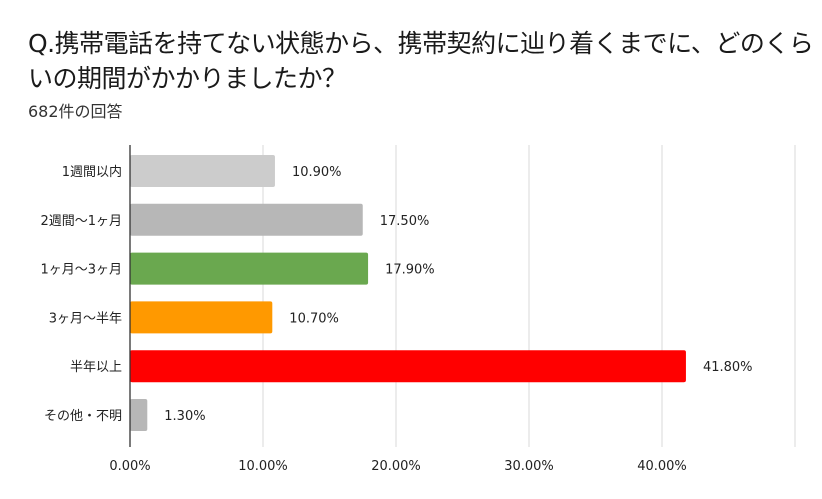  Describe the element at coordinates (529, 466) in the screenshot. I see `x-tick-label: 30.00%` at that location.